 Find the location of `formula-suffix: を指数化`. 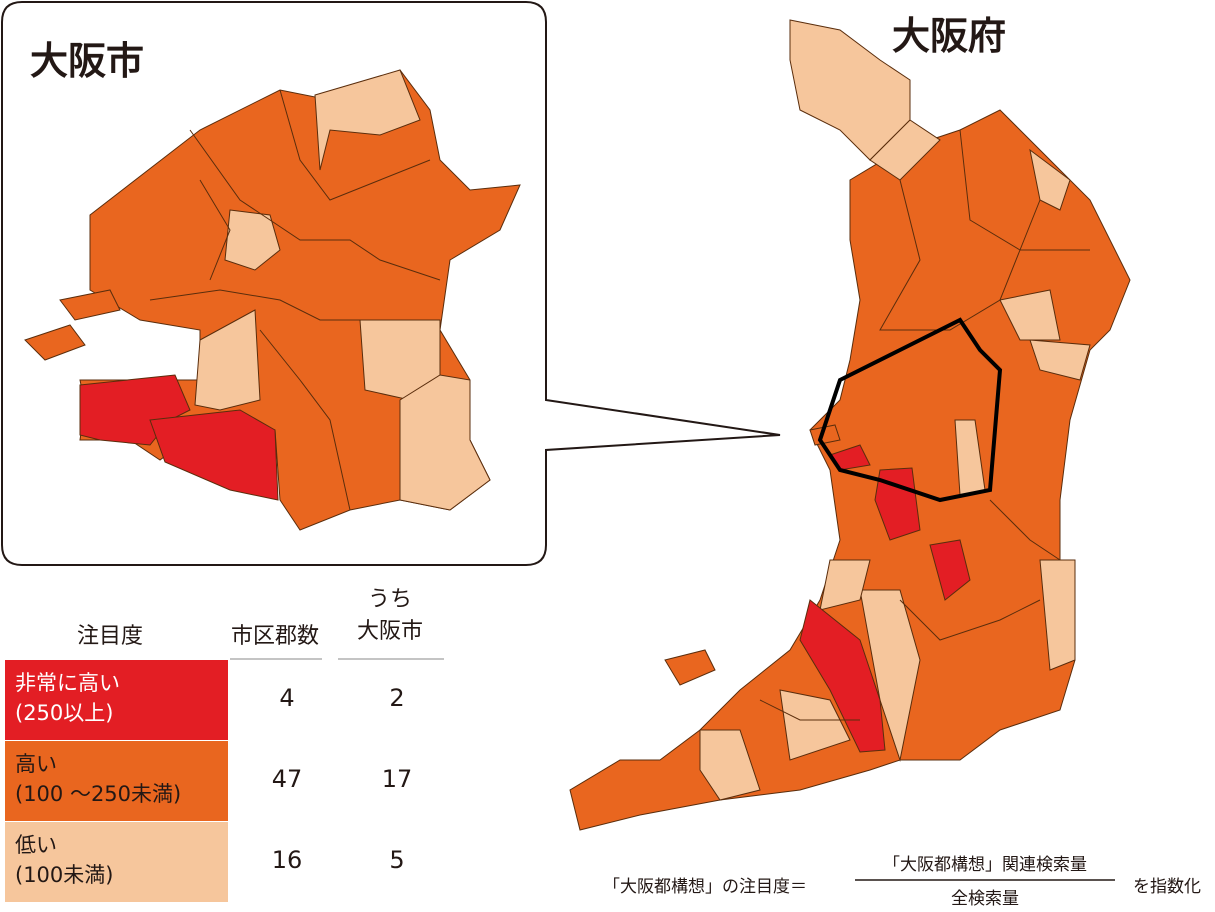

formula-suffix: を指数化 is located at coordinates (1167, 887).